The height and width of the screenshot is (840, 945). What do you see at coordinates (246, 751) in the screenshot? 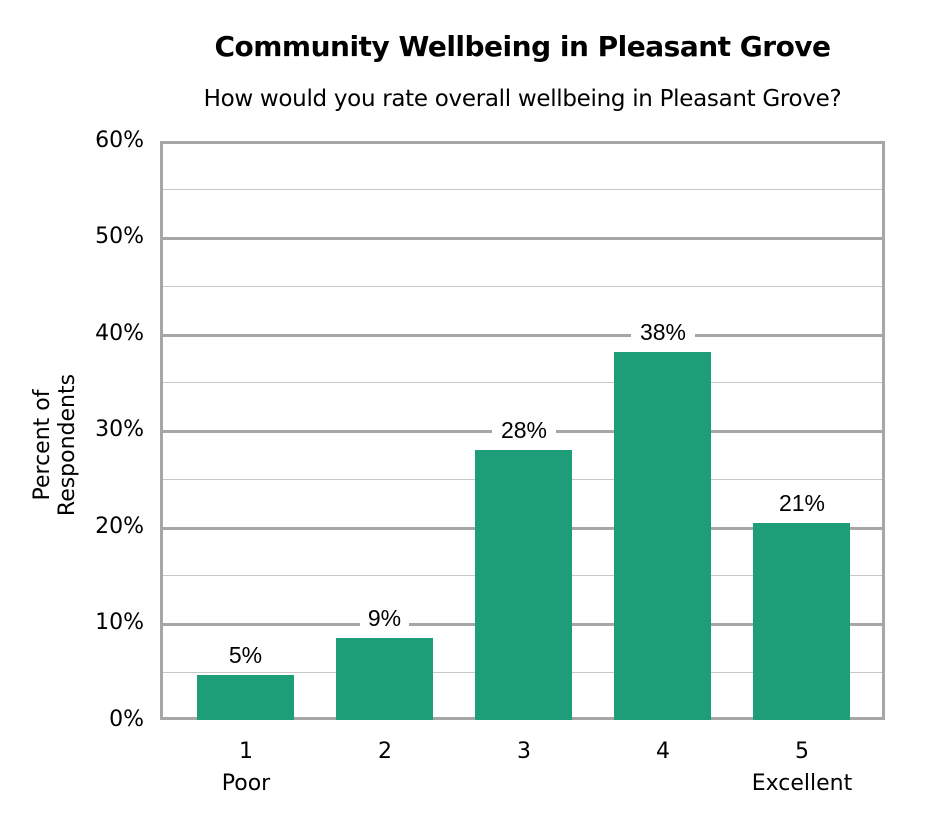
I see `x-tick-number: 1` at bounding box center [246, 751].